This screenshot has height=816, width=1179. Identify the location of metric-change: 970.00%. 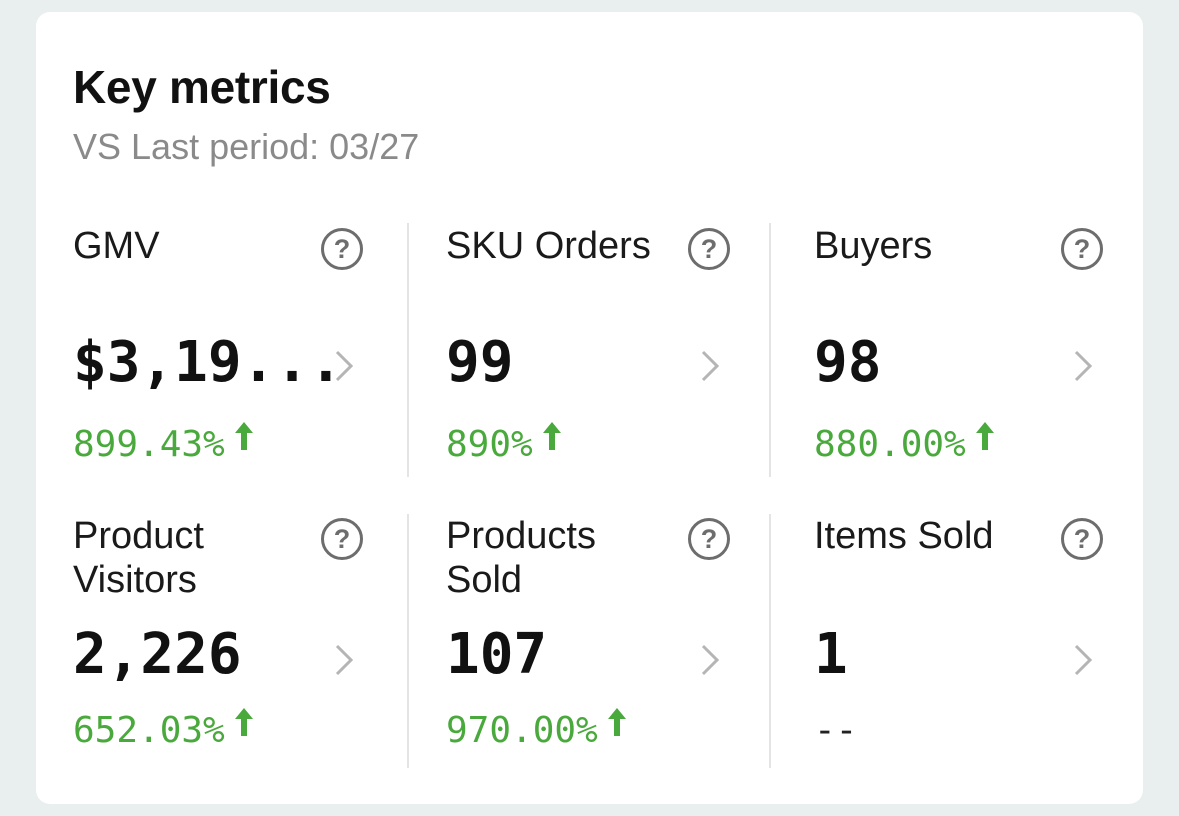
(537, 729).